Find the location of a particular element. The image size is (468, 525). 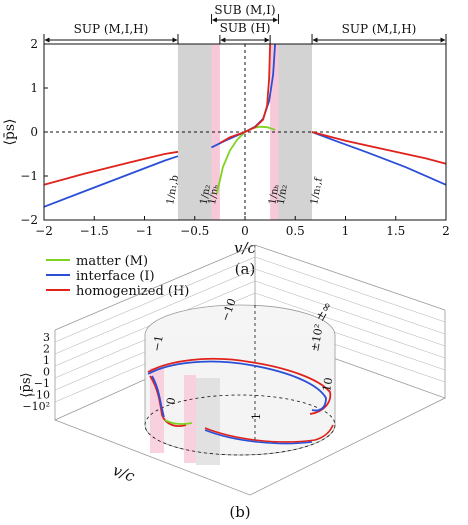

x-tick-label-0: −2 is located at coordinates (44, 231).